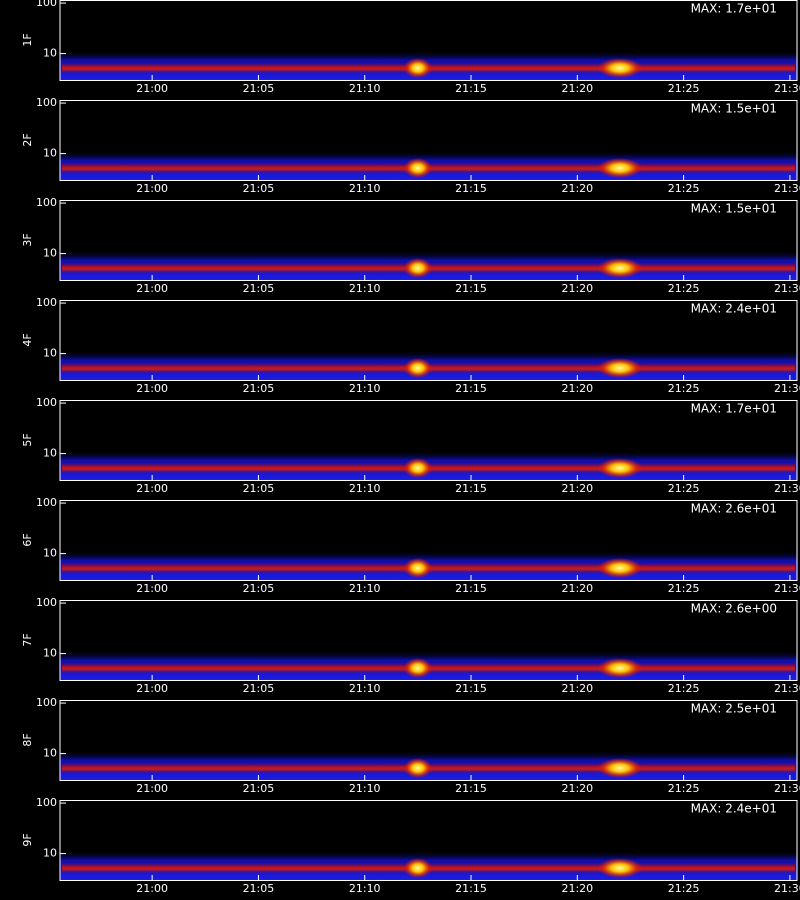 The width and height of the screenshot is (800, 900). What do you see at coordinates (734, 609) in the screenshot?
I see `annotation: MAX: 2.6e+00` at bounding box center [734, 609].